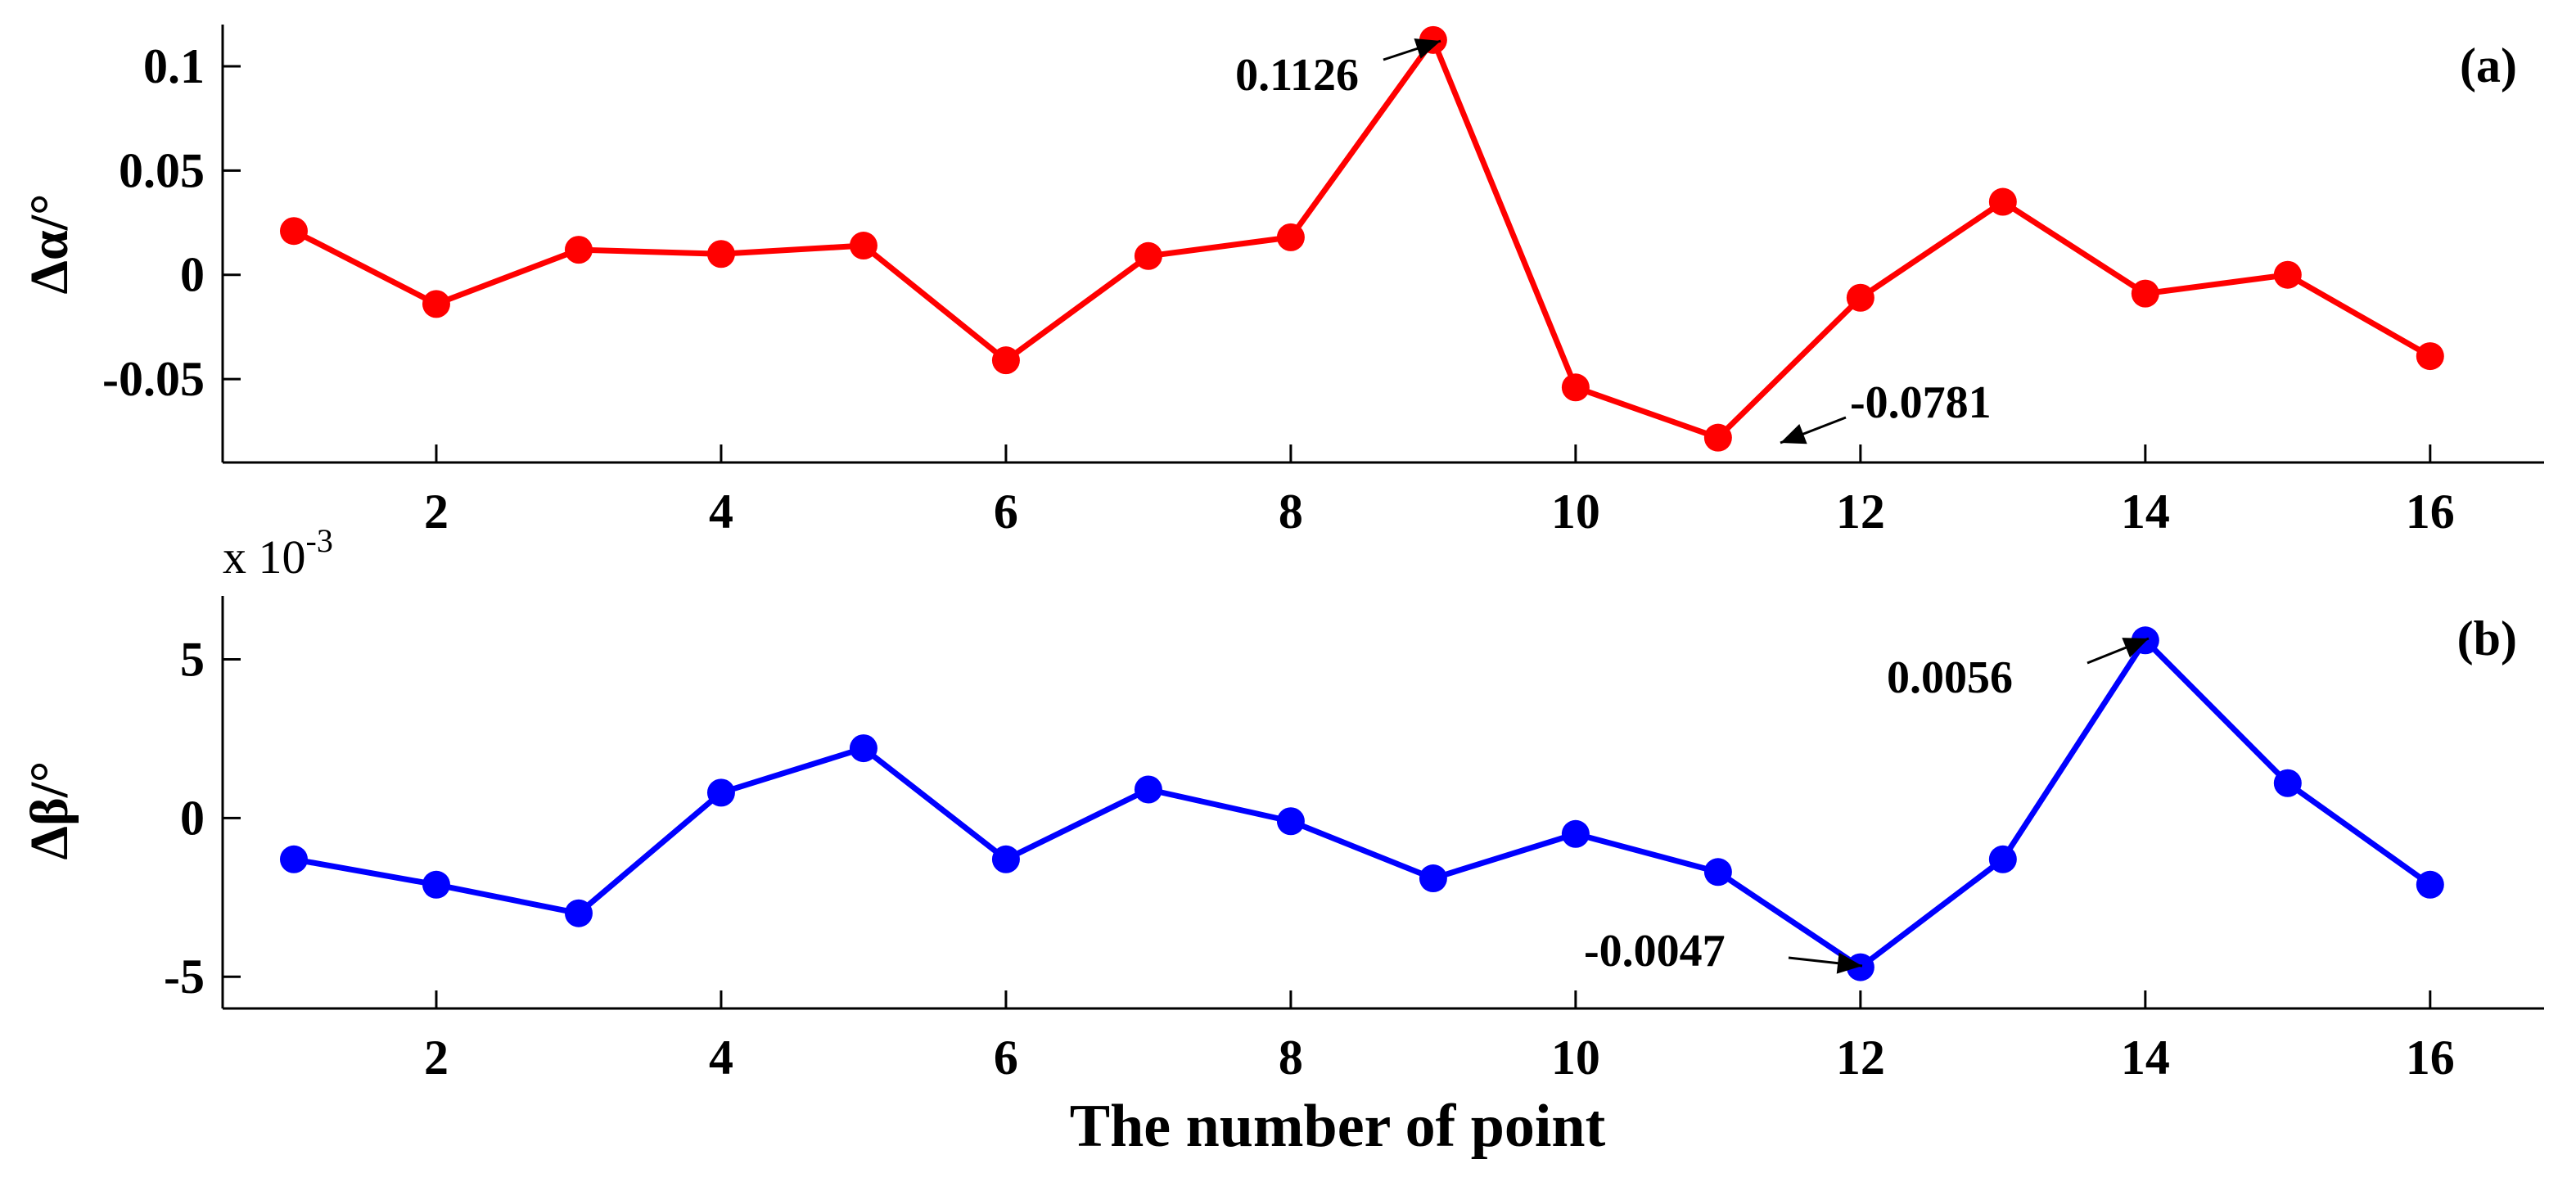  Describe the element at coordinates (1655, 951) in the screenshot. I see `panel-b-annotation-label: -0.0047` at that location.